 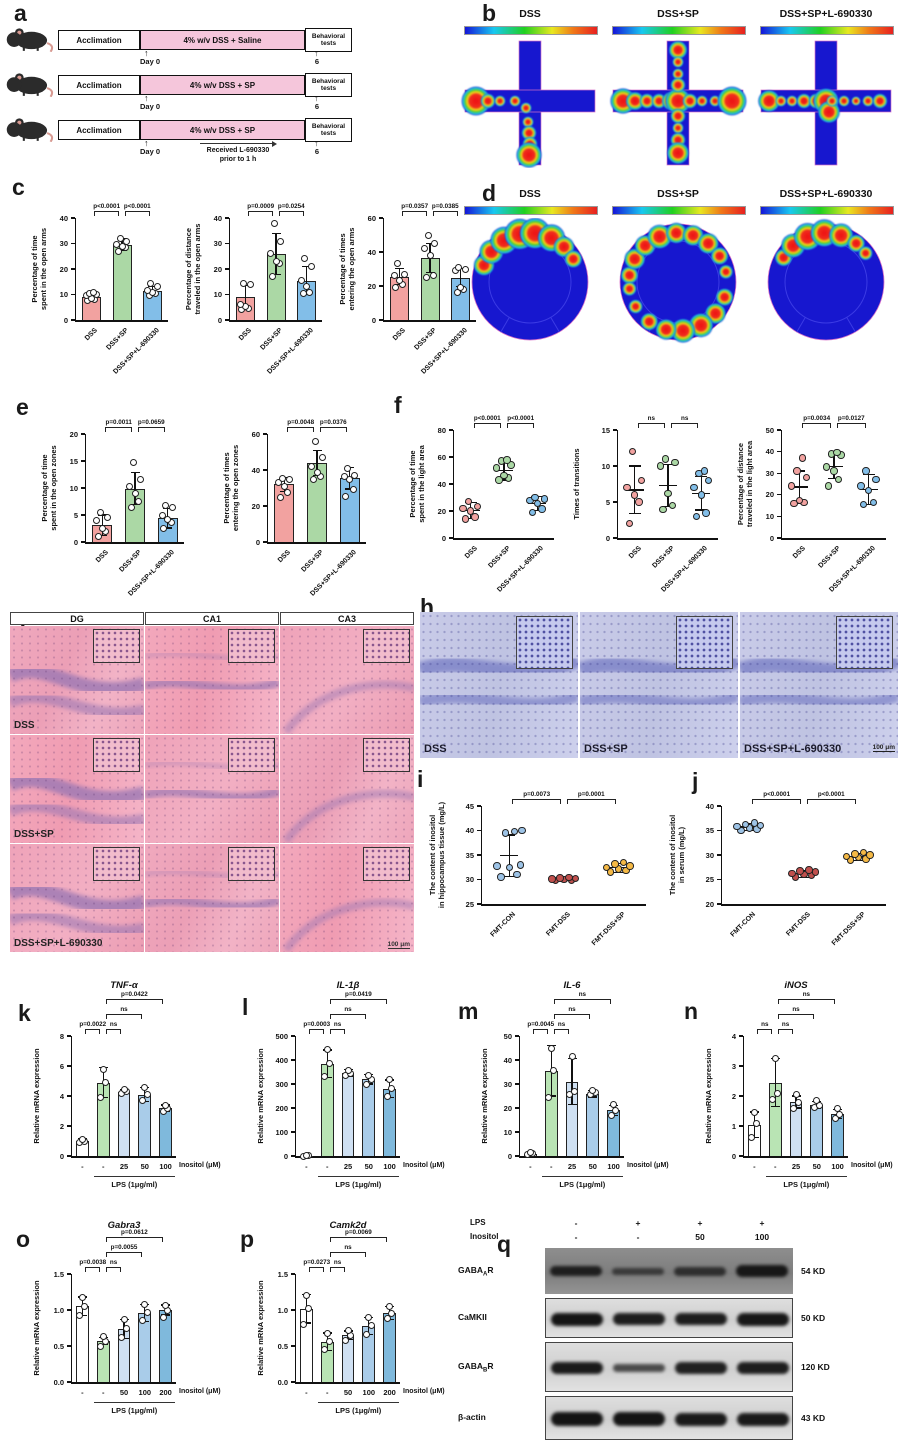 What do you see at coordinates (469, 855) in the screenshot?
I see `y-tick-label: 35` at bounding box center [469, 855].